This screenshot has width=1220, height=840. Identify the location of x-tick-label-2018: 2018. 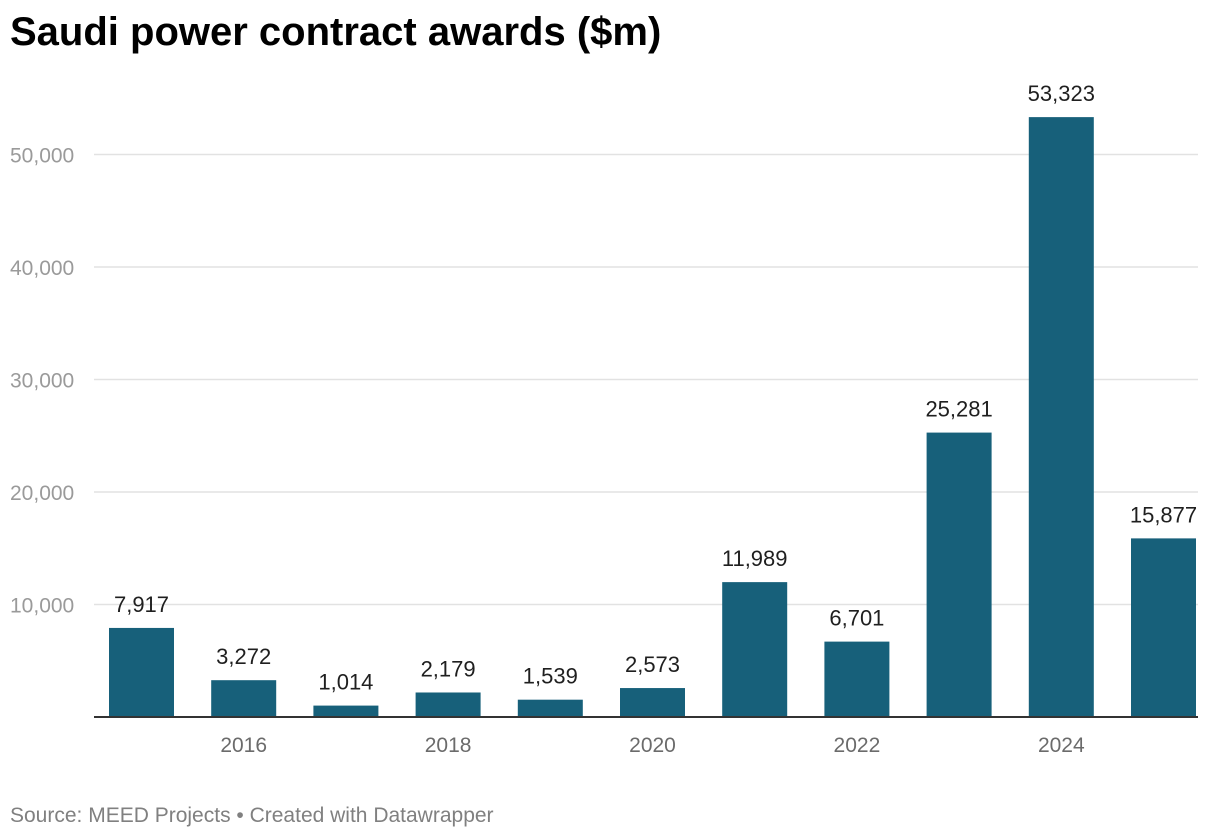
(448, 745).